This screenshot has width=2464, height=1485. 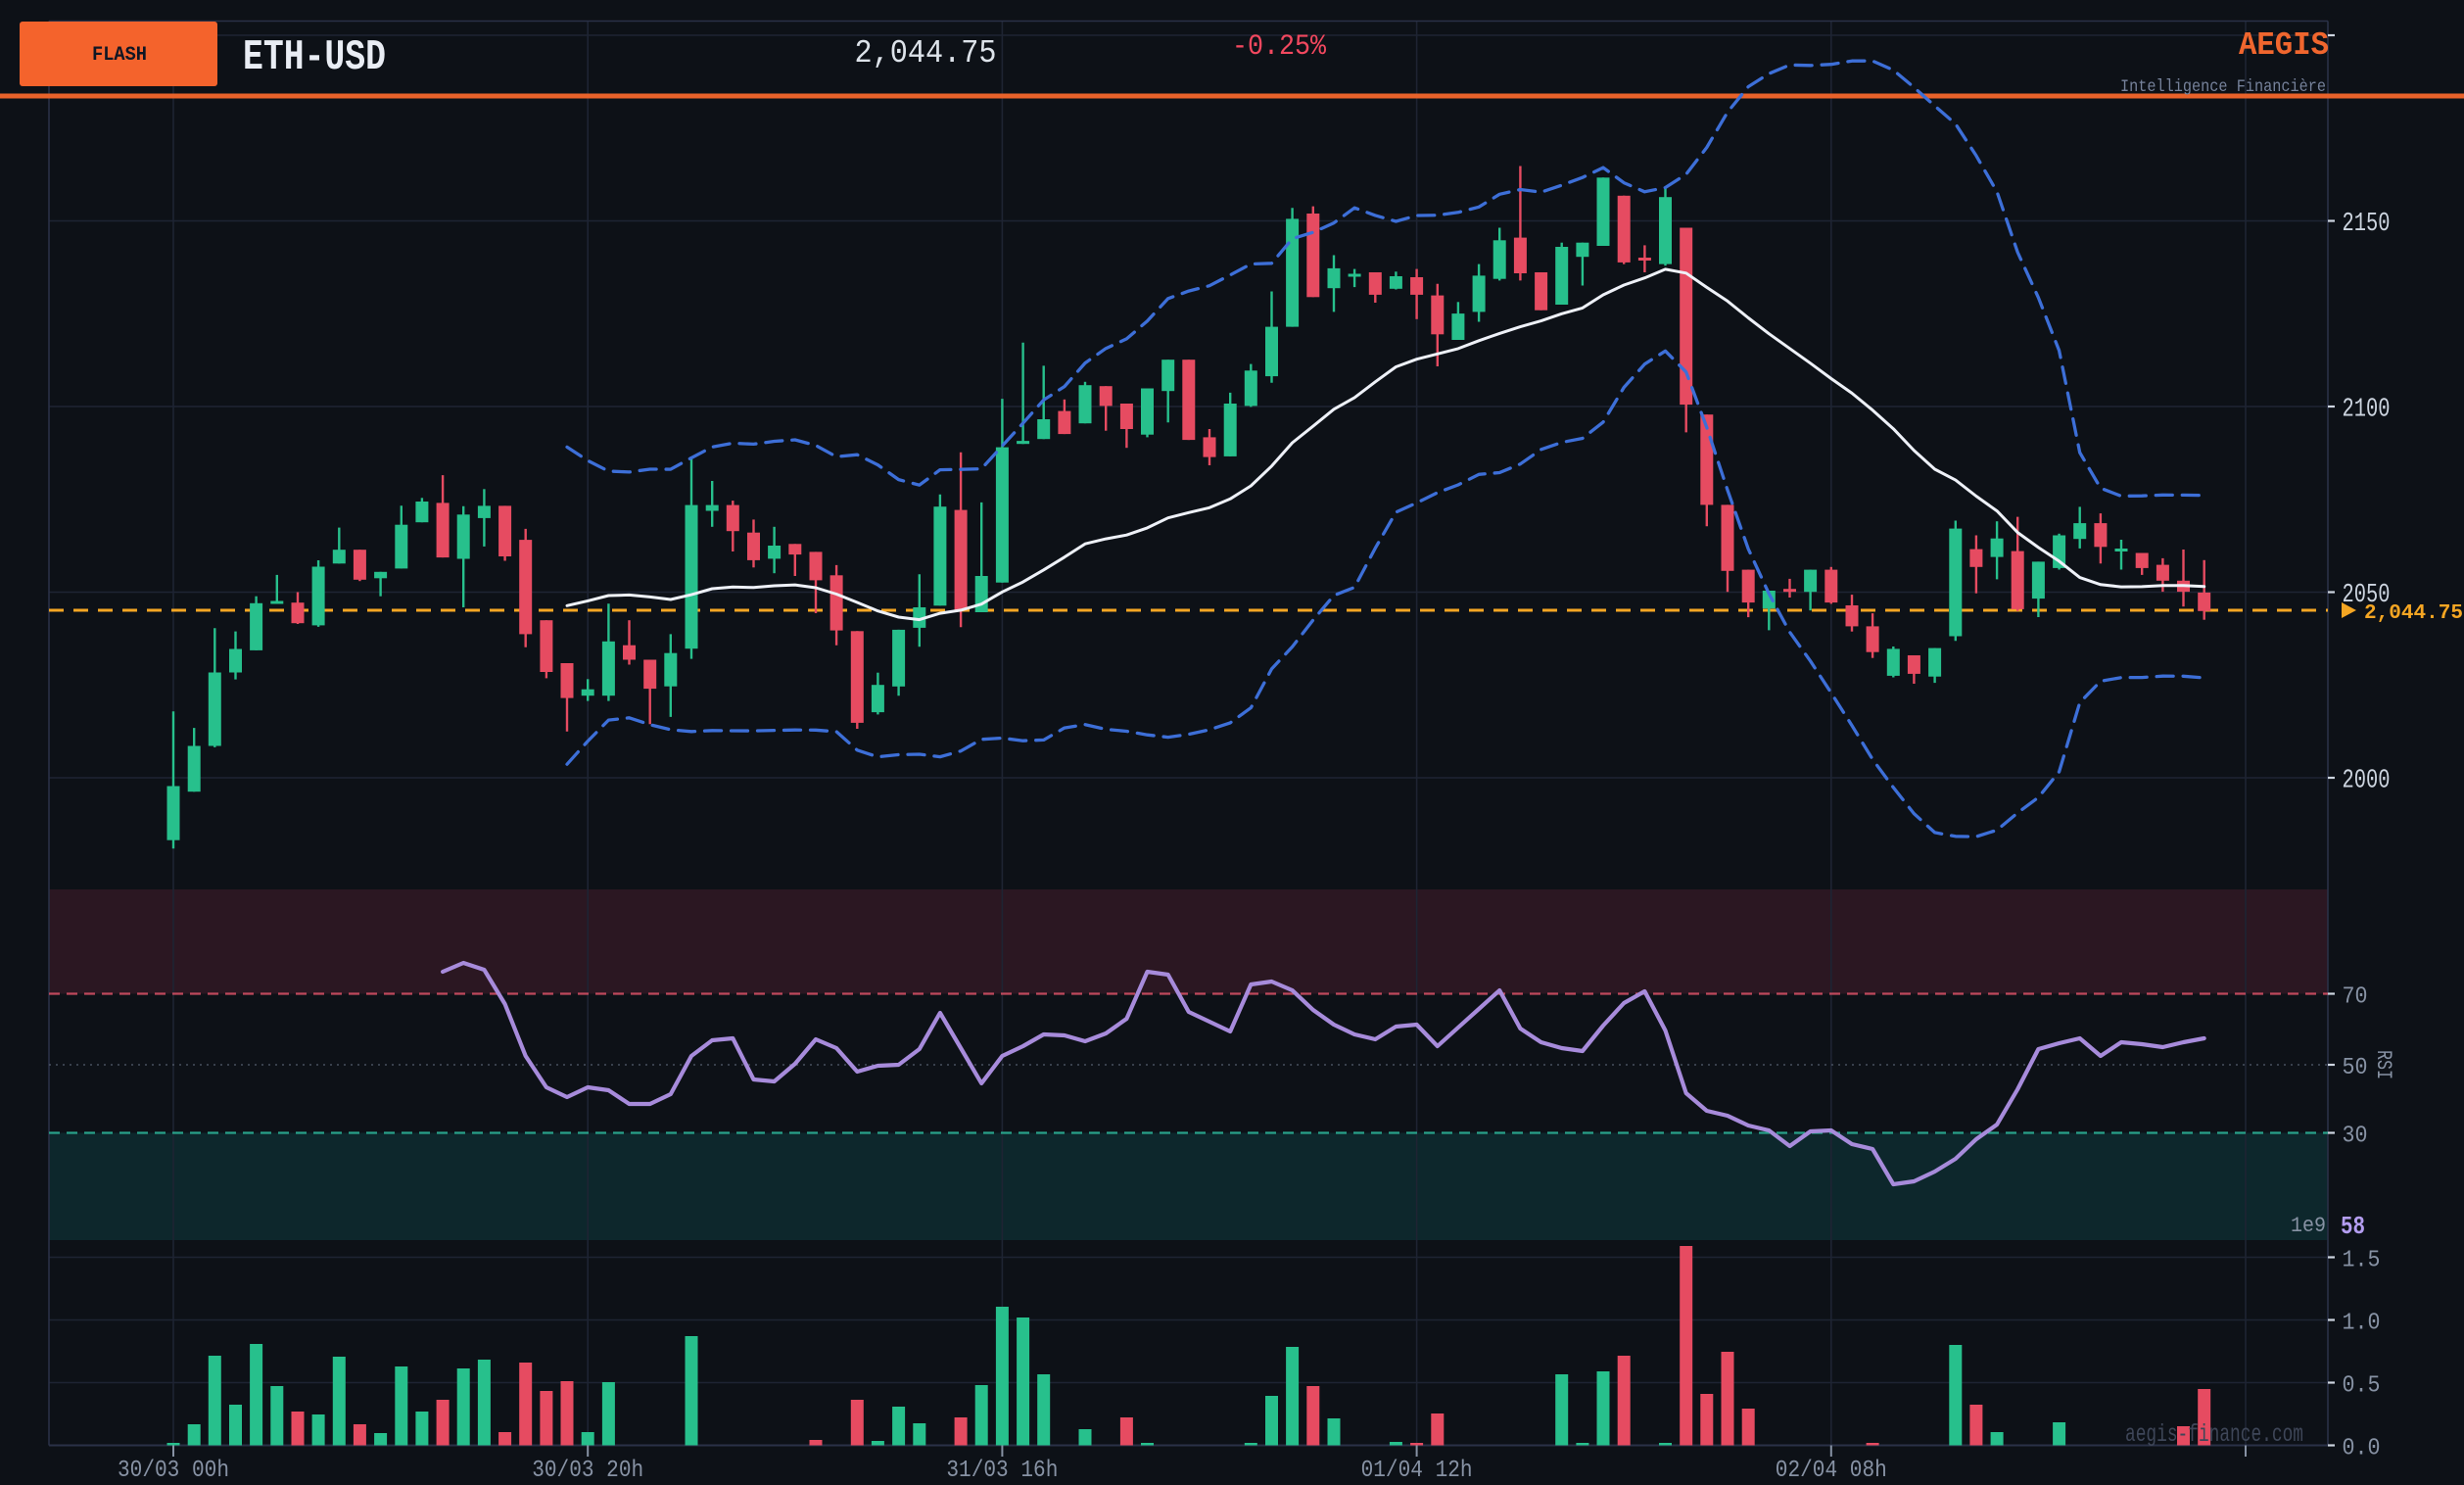 What do you see at coordinates (587, 1471) in the screenshot?
I see `svg-text: 30/03 20h` at bounding box center [587, 1471].